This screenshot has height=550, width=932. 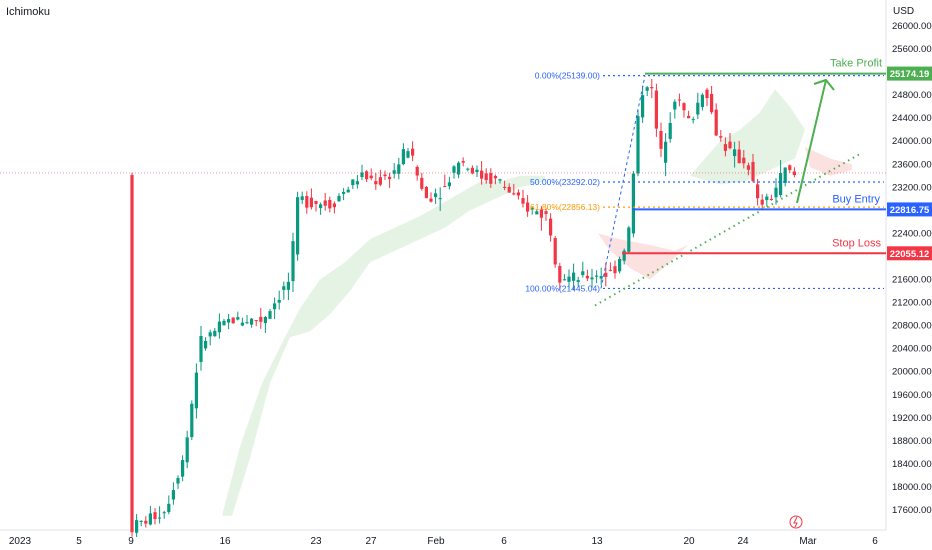 I want to click on lightning-icon, so click(x=796, y=522).